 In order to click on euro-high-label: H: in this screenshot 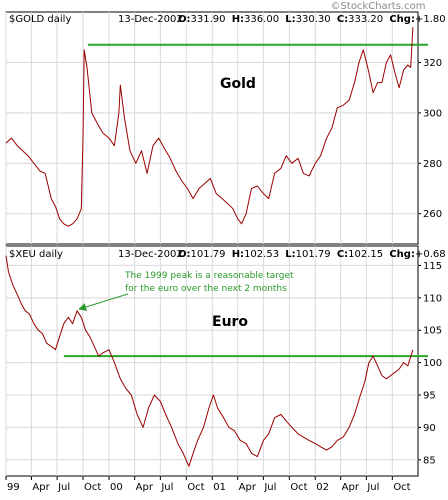, I will do `click(238, 254)`.